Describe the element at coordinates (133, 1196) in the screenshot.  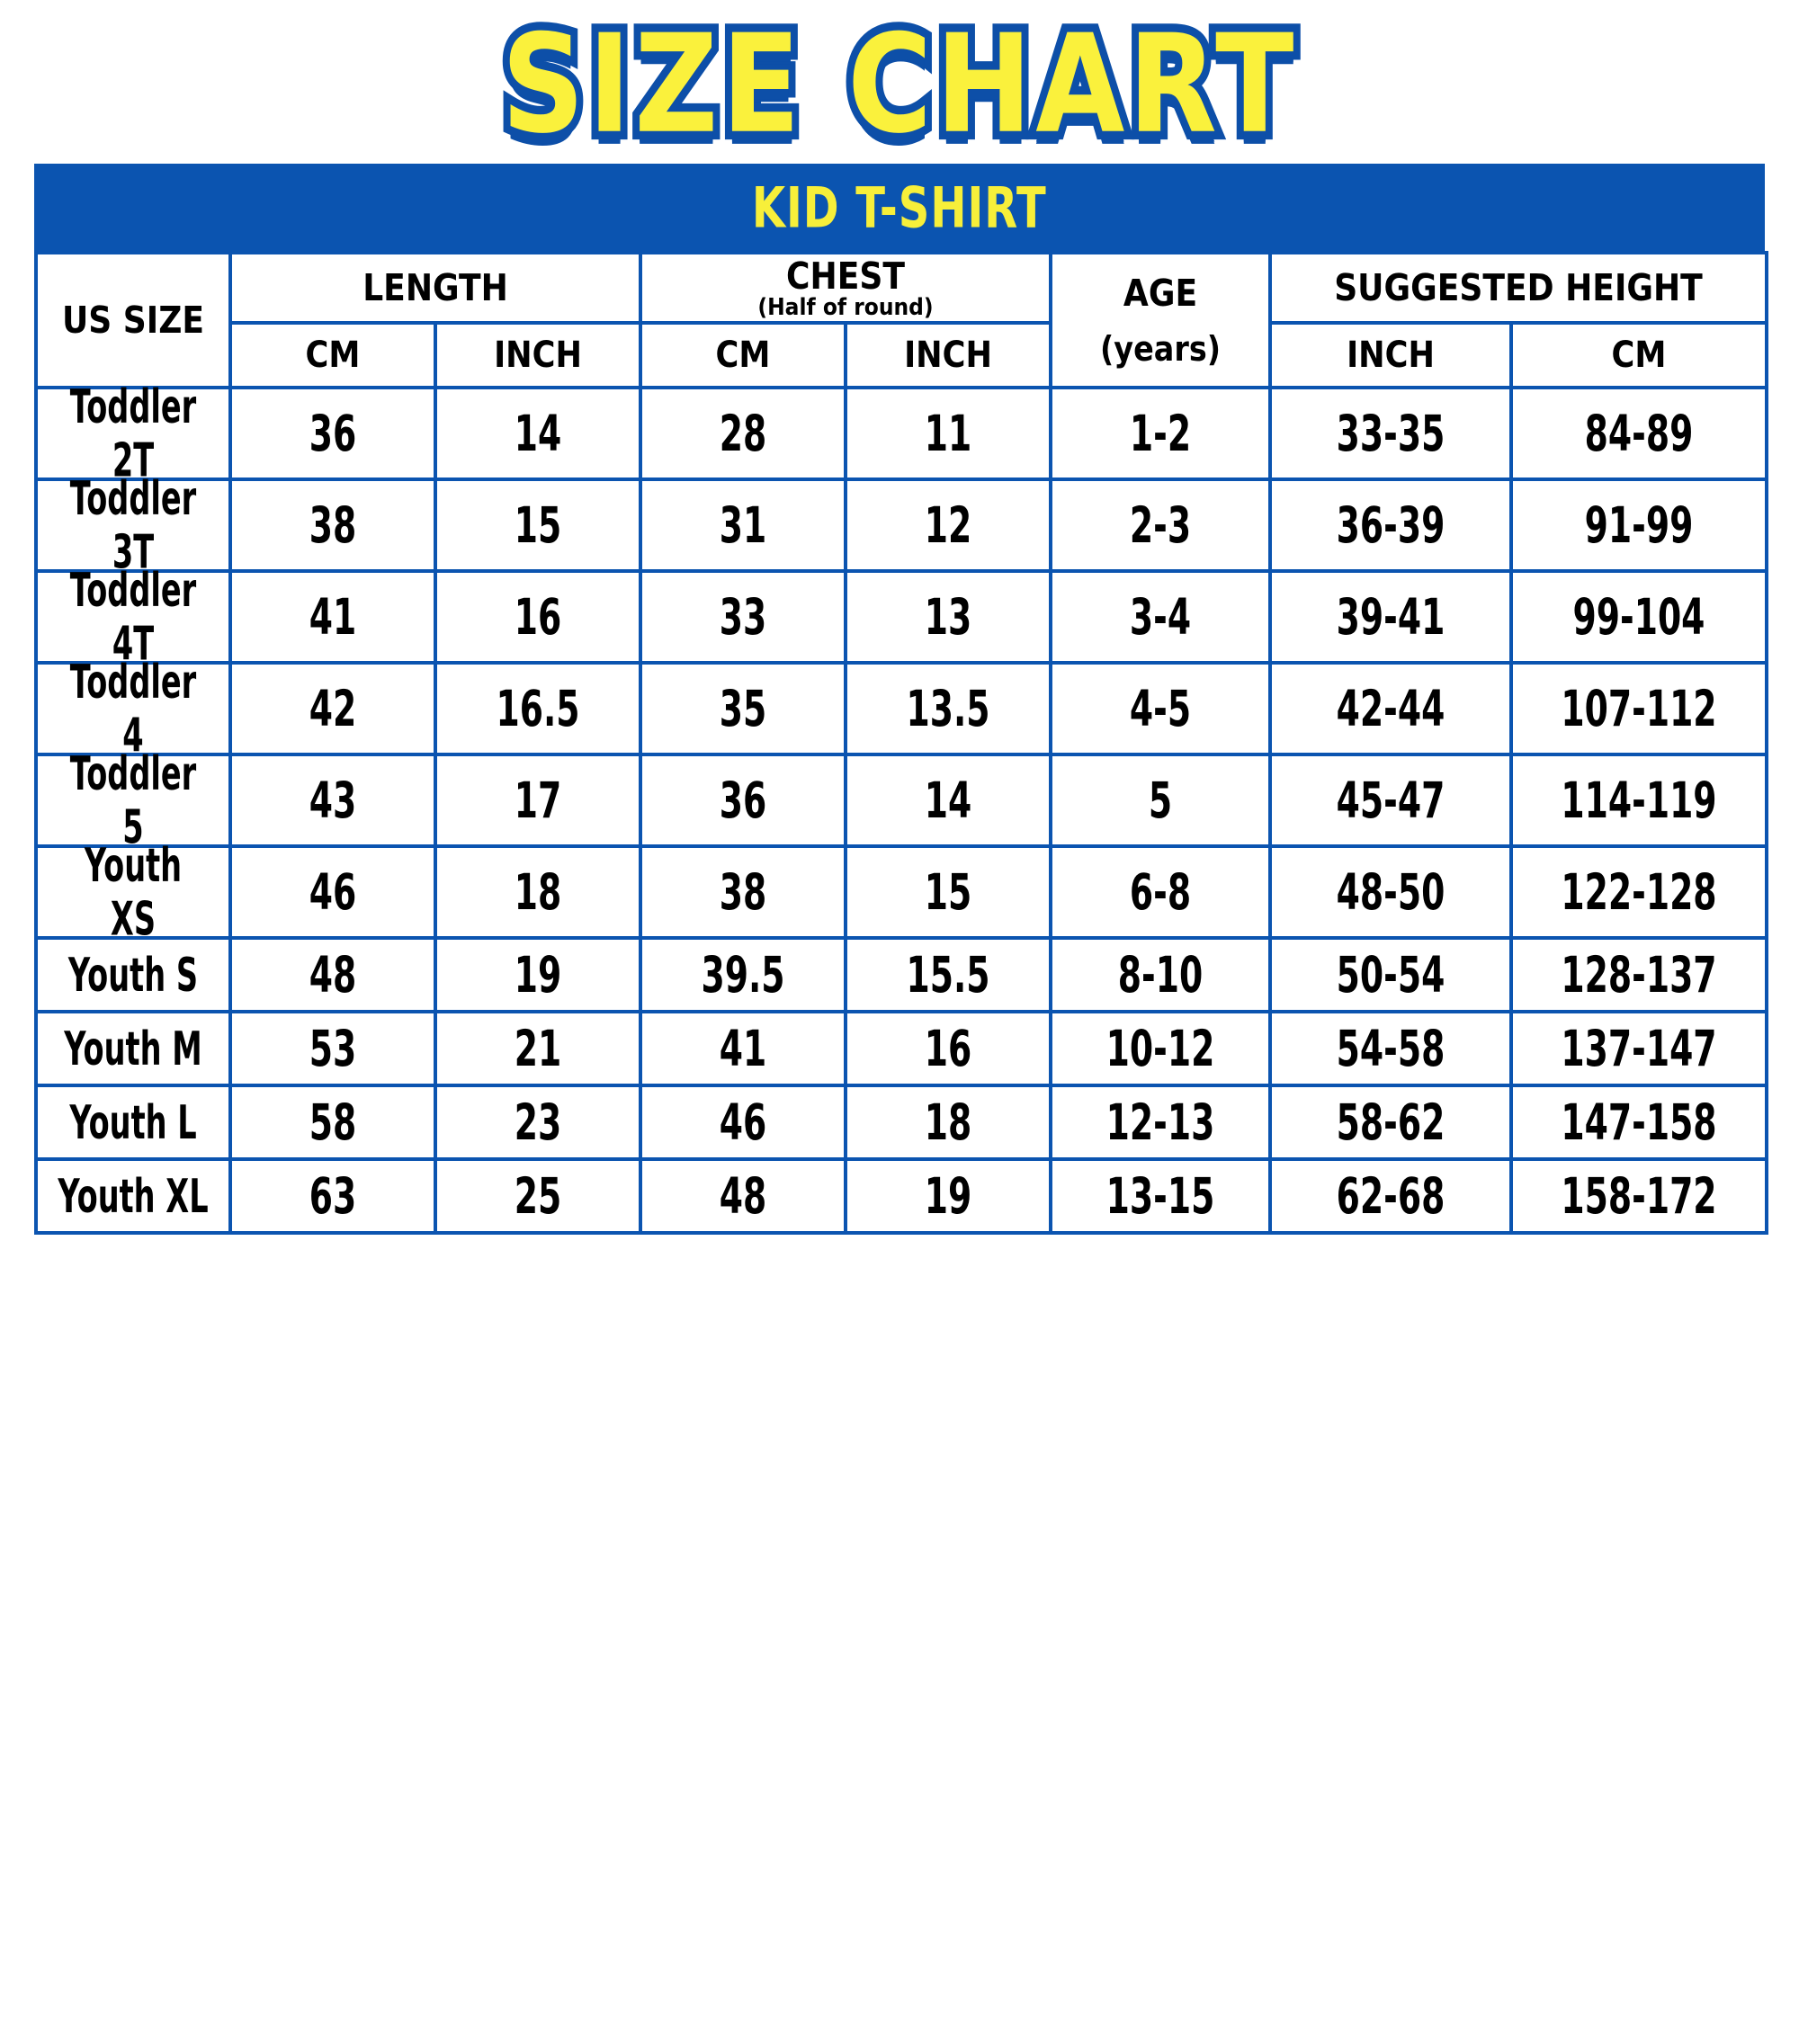
I see `cell-us-size: Youth XL` at that location.